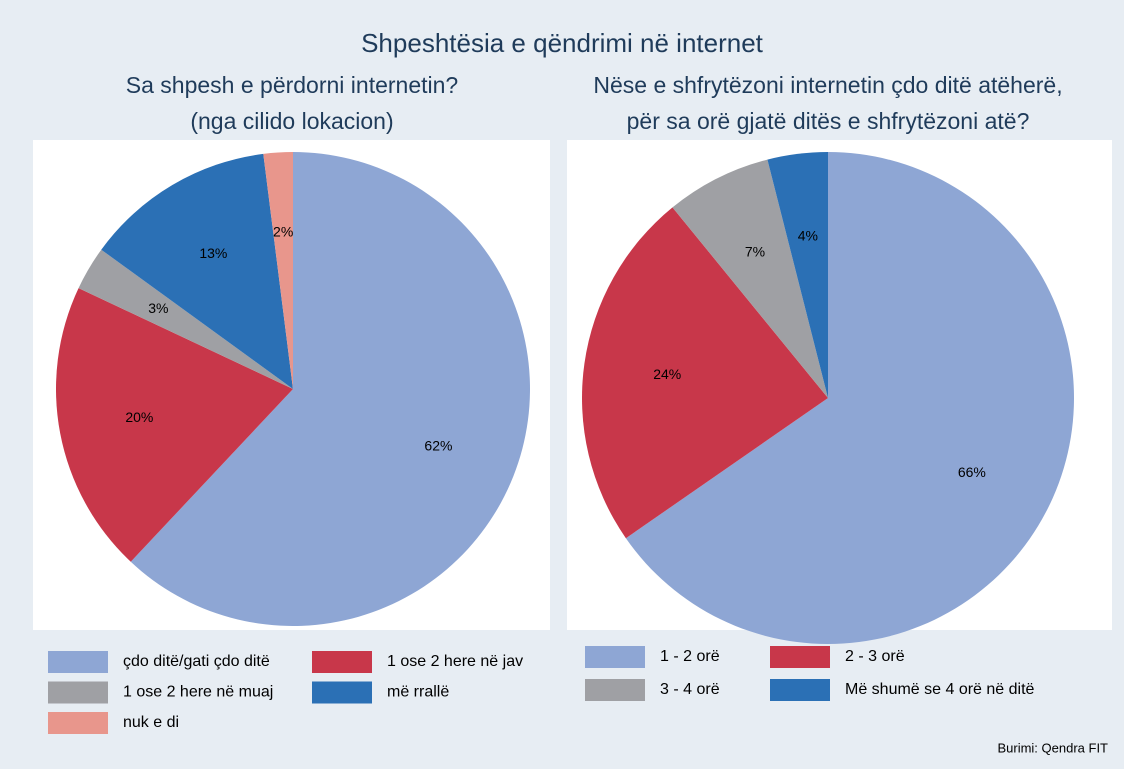 This screenshot has height=769, width=1124. Describe the element at coordinates (690, 689) in the screenshot. I see `legend-label: 3 - 4 orë` at that location.